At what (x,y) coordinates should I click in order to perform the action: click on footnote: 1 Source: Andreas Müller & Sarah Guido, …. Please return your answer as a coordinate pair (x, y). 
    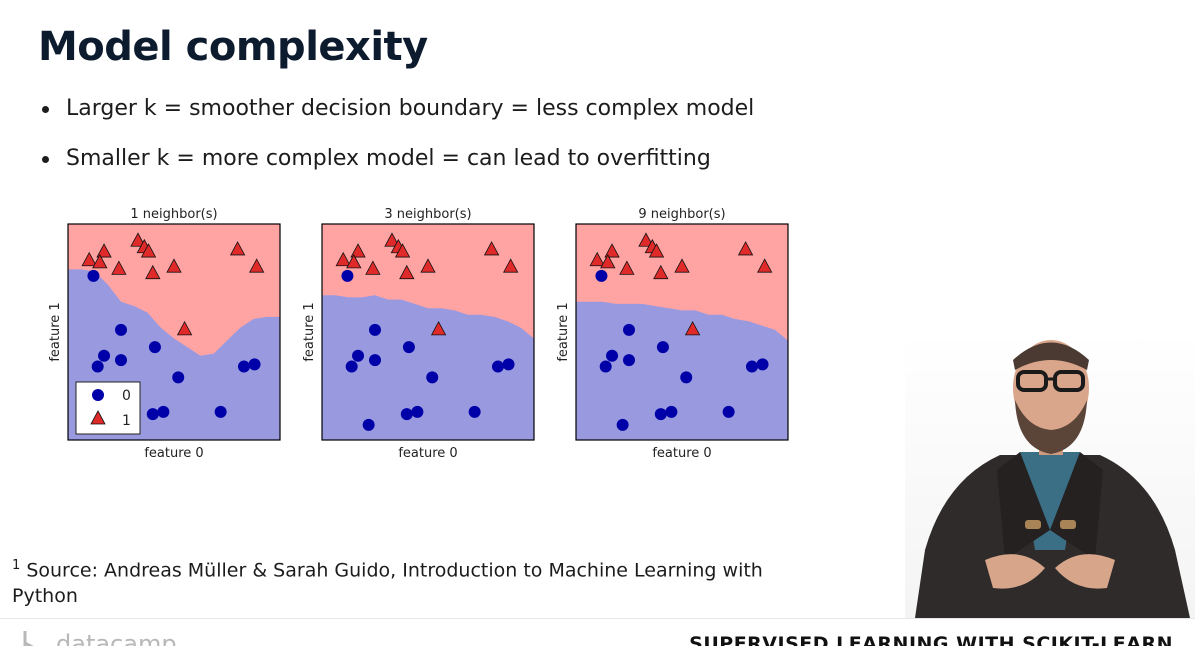
    Looking at the image, I should click on (427, 581).